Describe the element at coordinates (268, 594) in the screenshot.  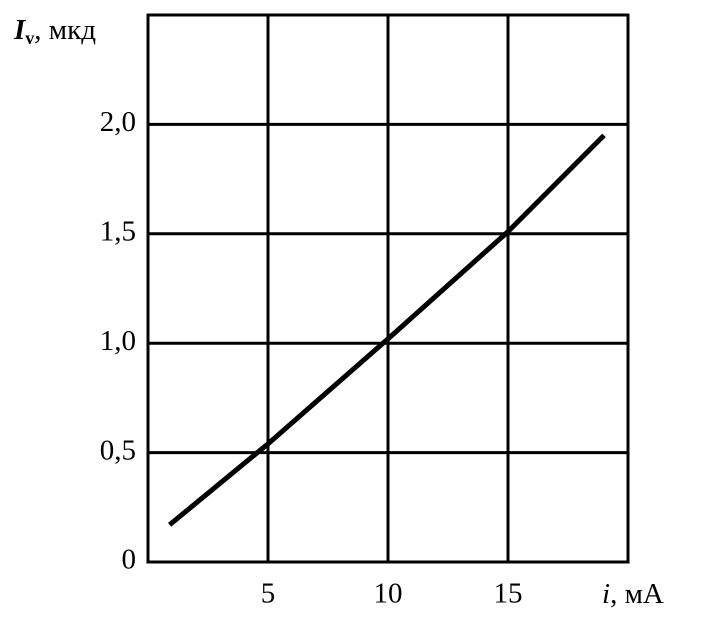
I see `x-tick-label: 5` at that location.